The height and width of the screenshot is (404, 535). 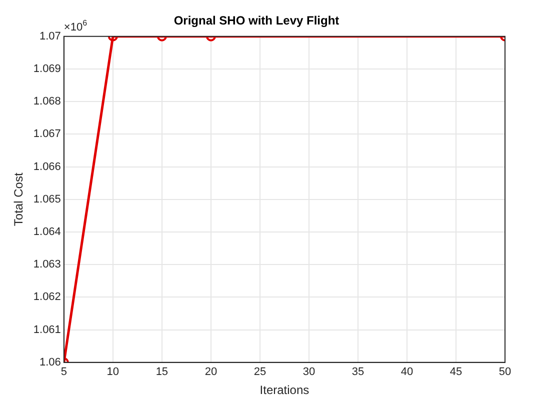 What do you see at coordinates (407, 372) in the screenshot?
I see `x-tick-label: 40` at bounding box center [407, 372].